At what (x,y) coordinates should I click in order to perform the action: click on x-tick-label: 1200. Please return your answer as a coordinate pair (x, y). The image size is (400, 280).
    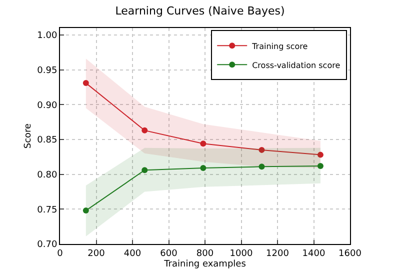
    Looking at the image, I should click on (278, 253).